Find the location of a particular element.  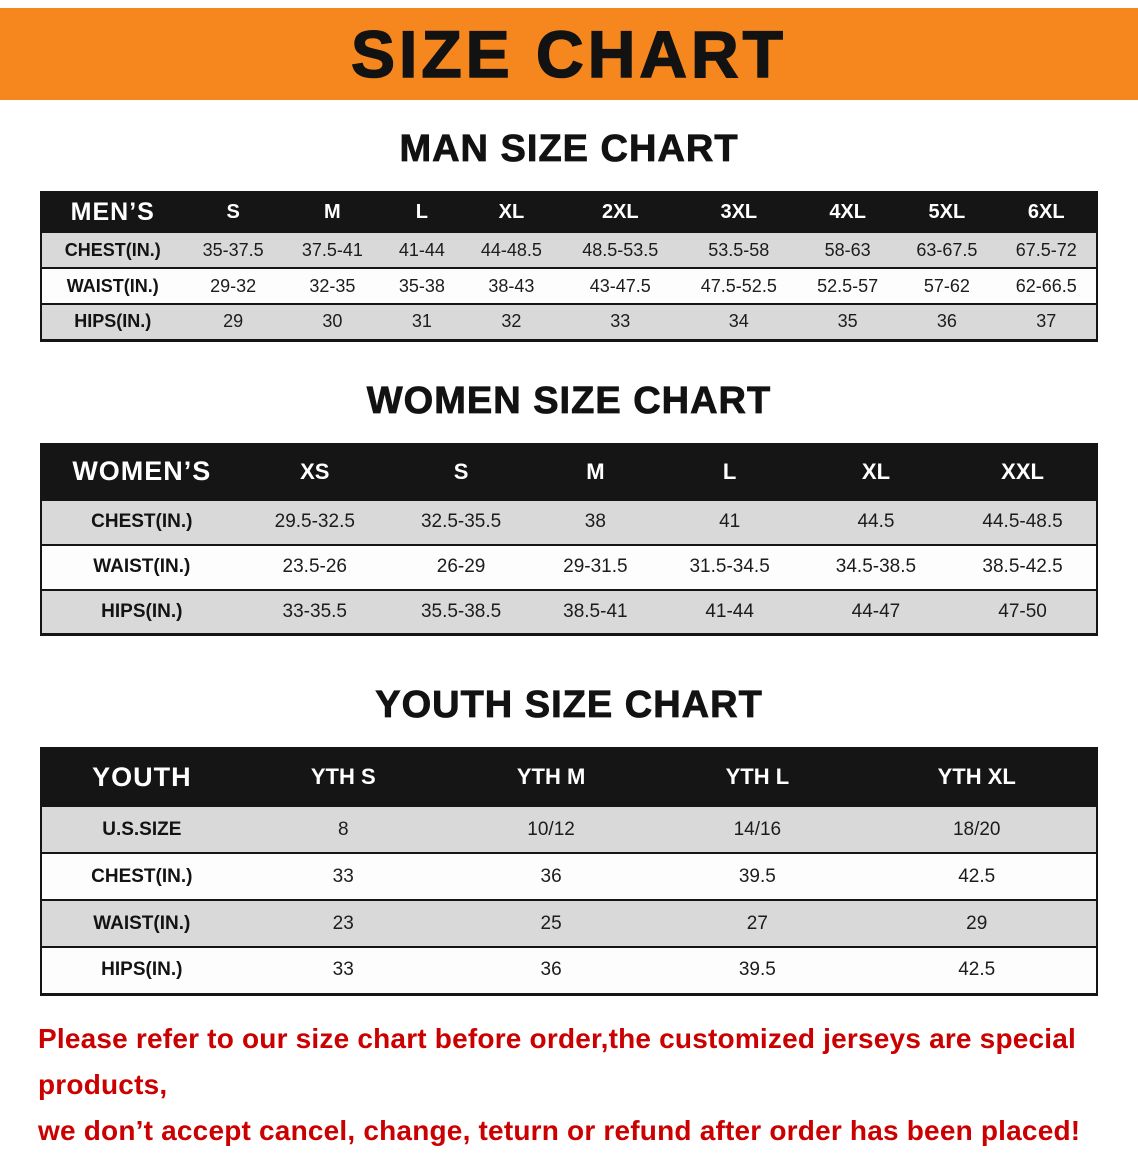

size-value-cell: 37 is located at coordinates (1046, 321).